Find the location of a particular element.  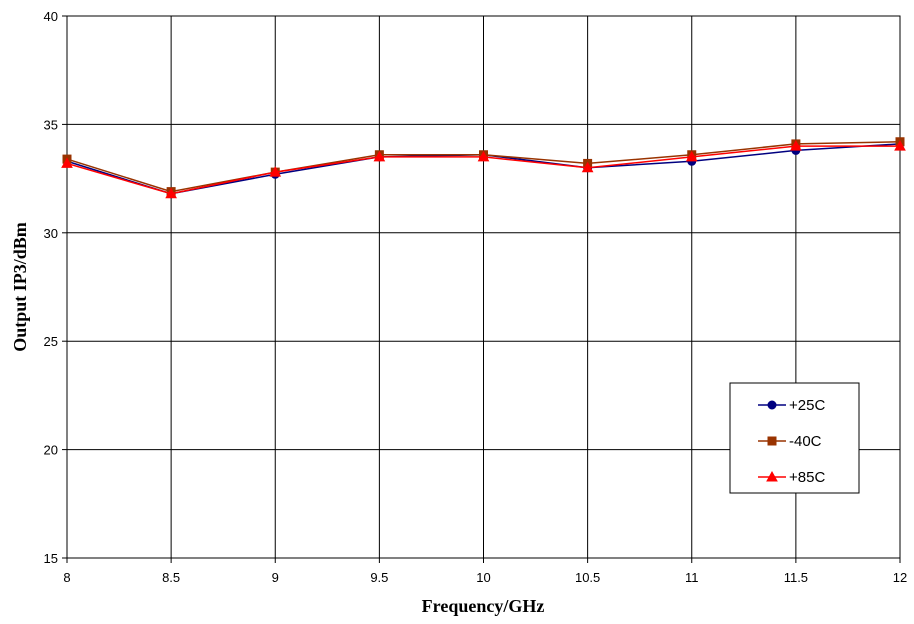

x-axis-title: Frequency/GHz is located at coordinates (483, 606).